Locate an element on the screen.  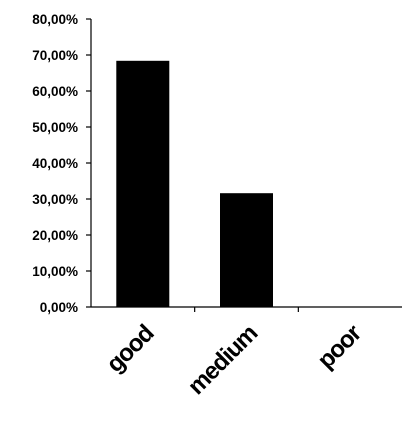
x-tick-label-medium: medium is located at coordinates (223, 360).